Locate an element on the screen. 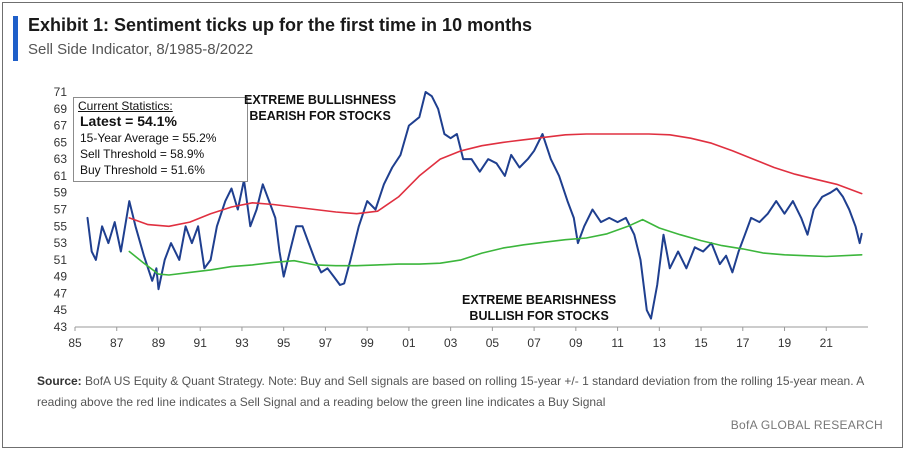 Image resolution: width=907 pixels, height=452 pixels. y-tick-label: 57 is located at coordinates (61, 210).